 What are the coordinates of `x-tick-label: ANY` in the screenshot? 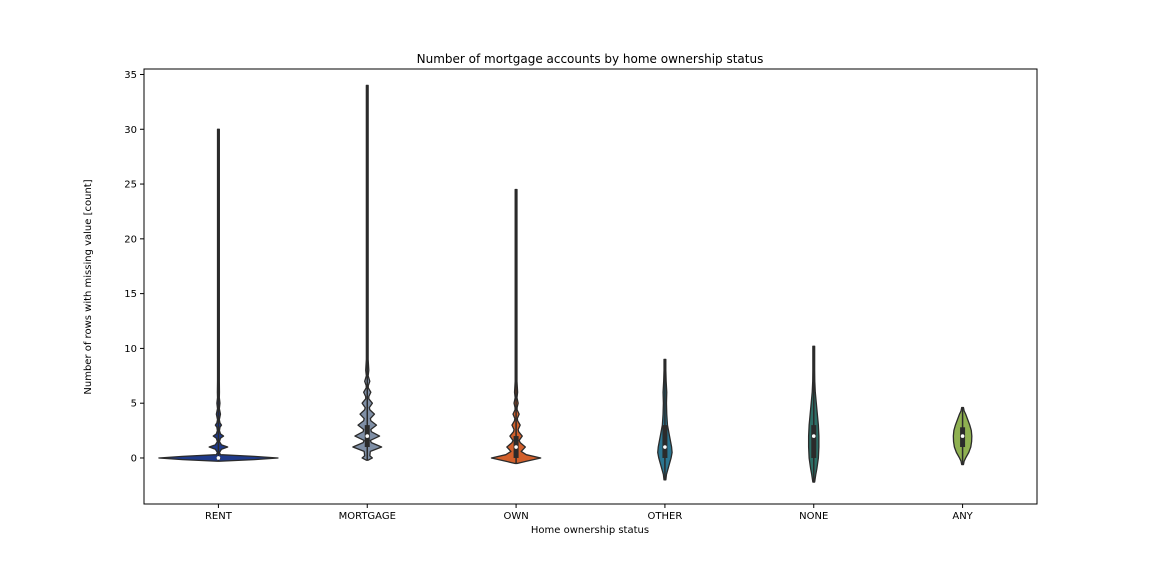 It's located at (962, 516).